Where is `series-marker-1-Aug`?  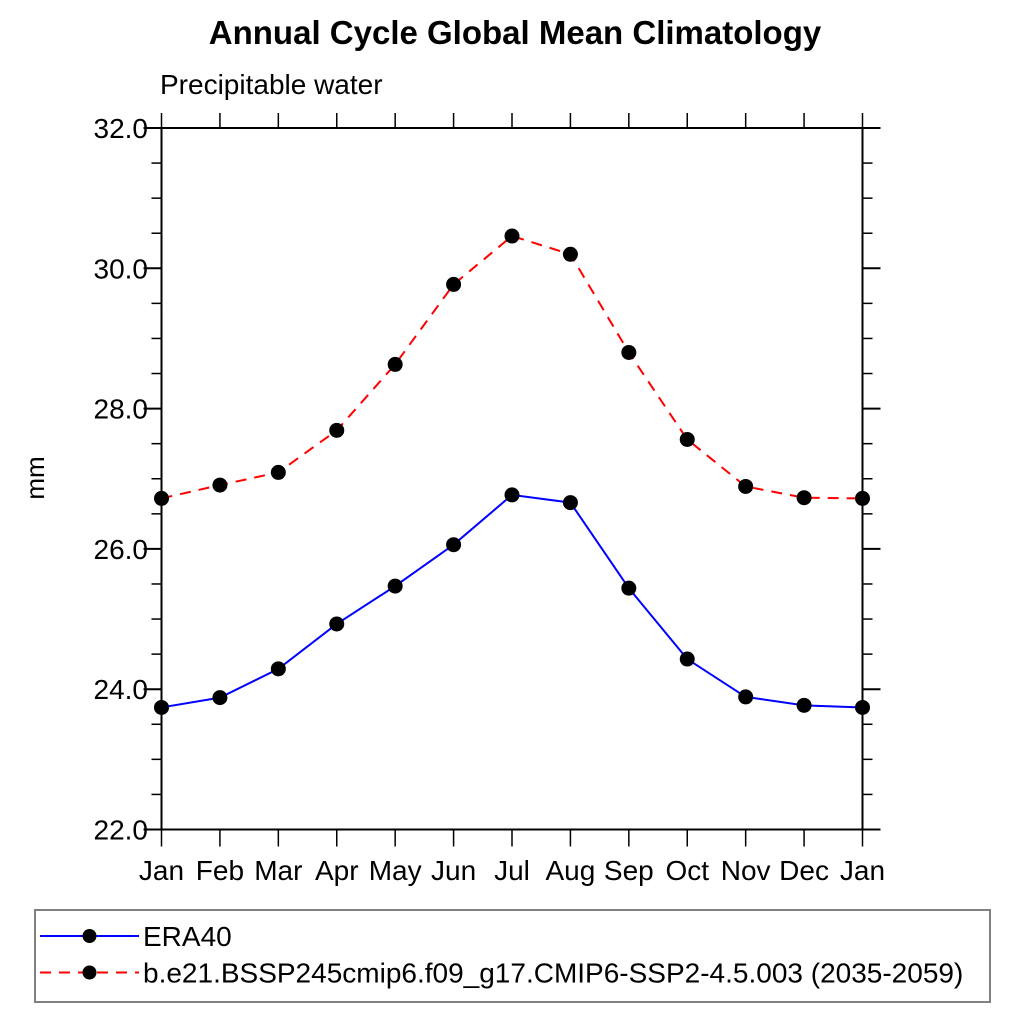 series-marker-1-Aug is located at coordinates (570, 254).